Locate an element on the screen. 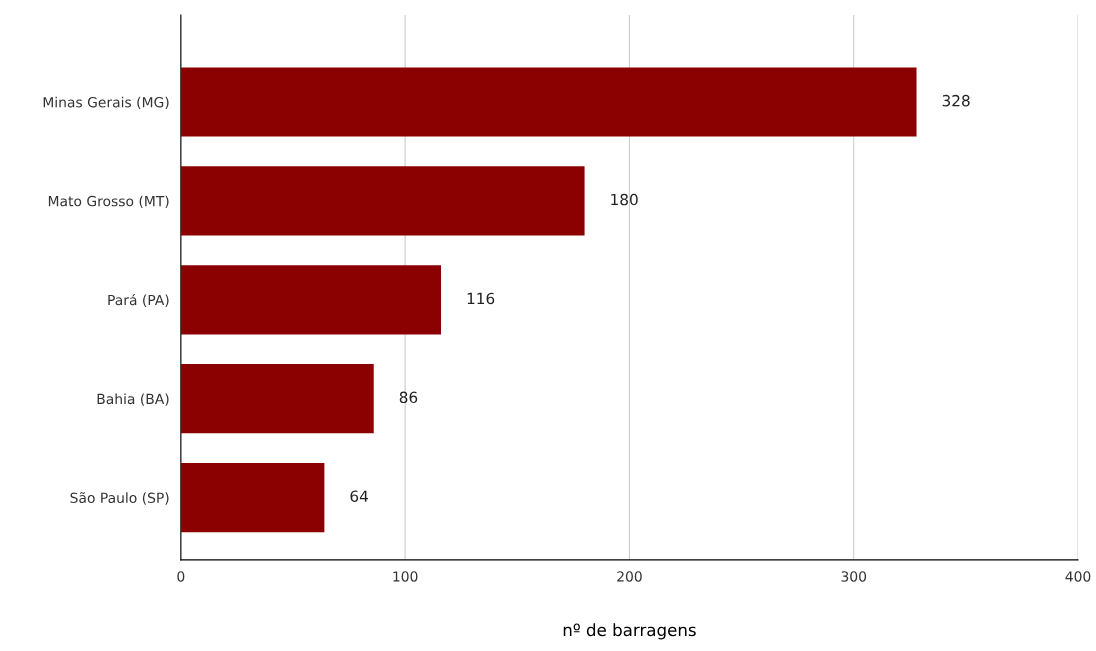  y-tick-label: Mato Grosso (MT) is located at coordinates (108, 201).